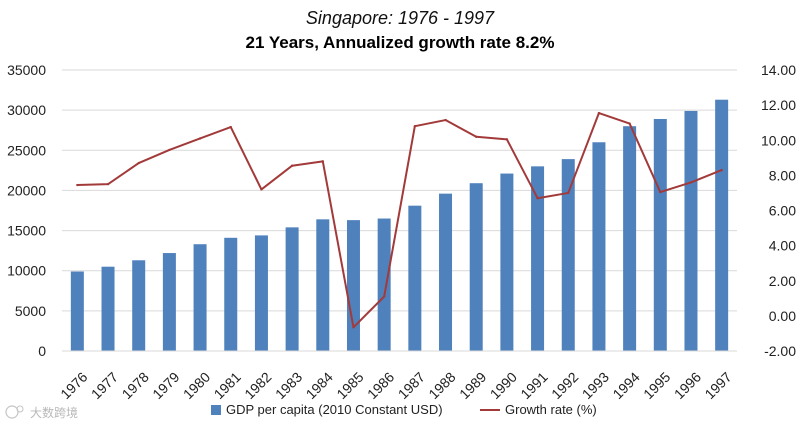 The image size is (800, 431). I want to click on y-left-tick-label: 20000, so click(26, 190).